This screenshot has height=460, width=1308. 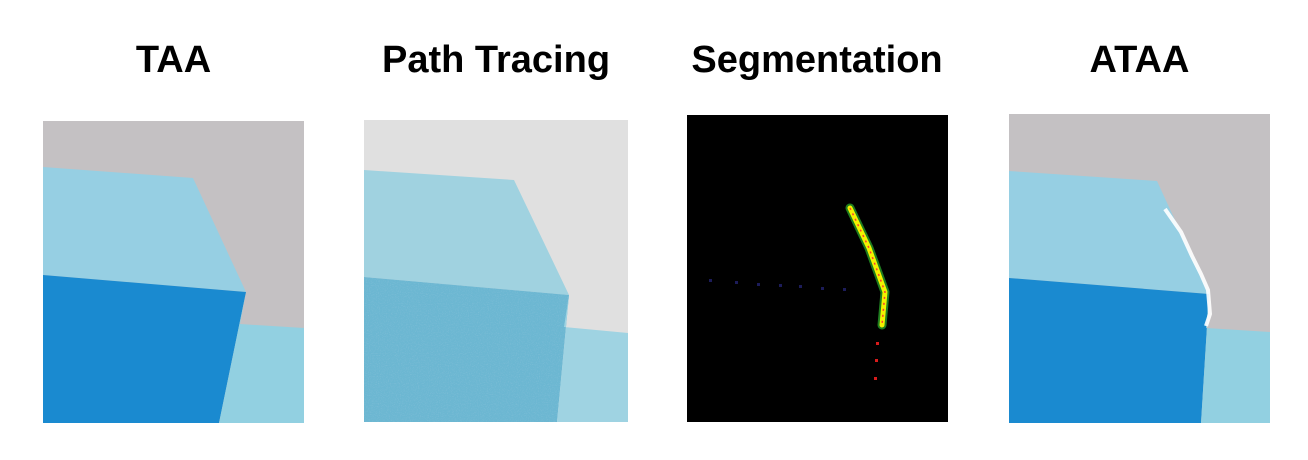 What do you see at coordinates (817, 60) in the screenshot?
I see `title-segmentation: Segmentation` at bounding box center [817, 60].